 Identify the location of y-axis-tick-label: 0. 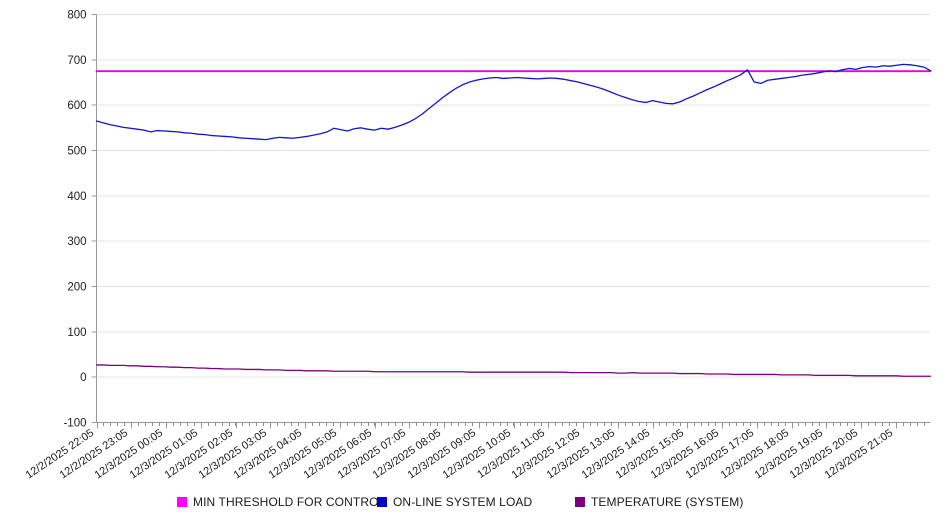
(83, 378).